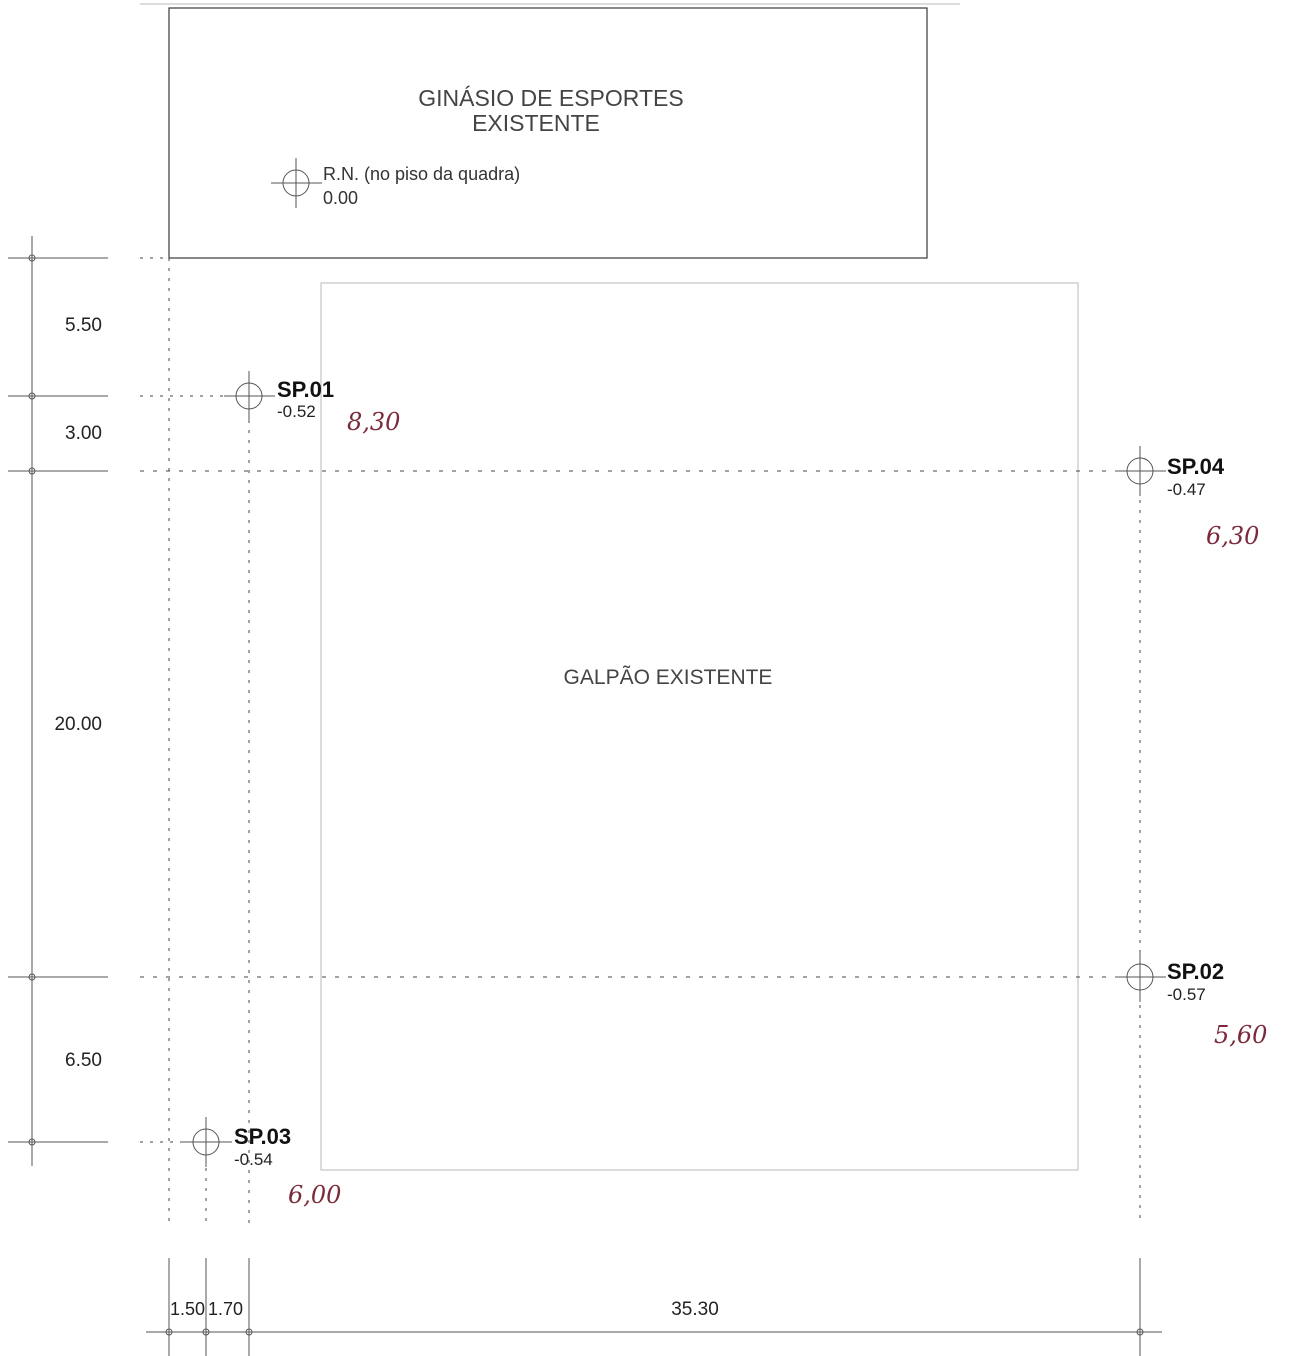 The image size is (1293, 1356). What do you see at coordinates (83, 433) in the screenshot?
I see `dim-vertical-2: 3.00` at bounding box center [83, 433].